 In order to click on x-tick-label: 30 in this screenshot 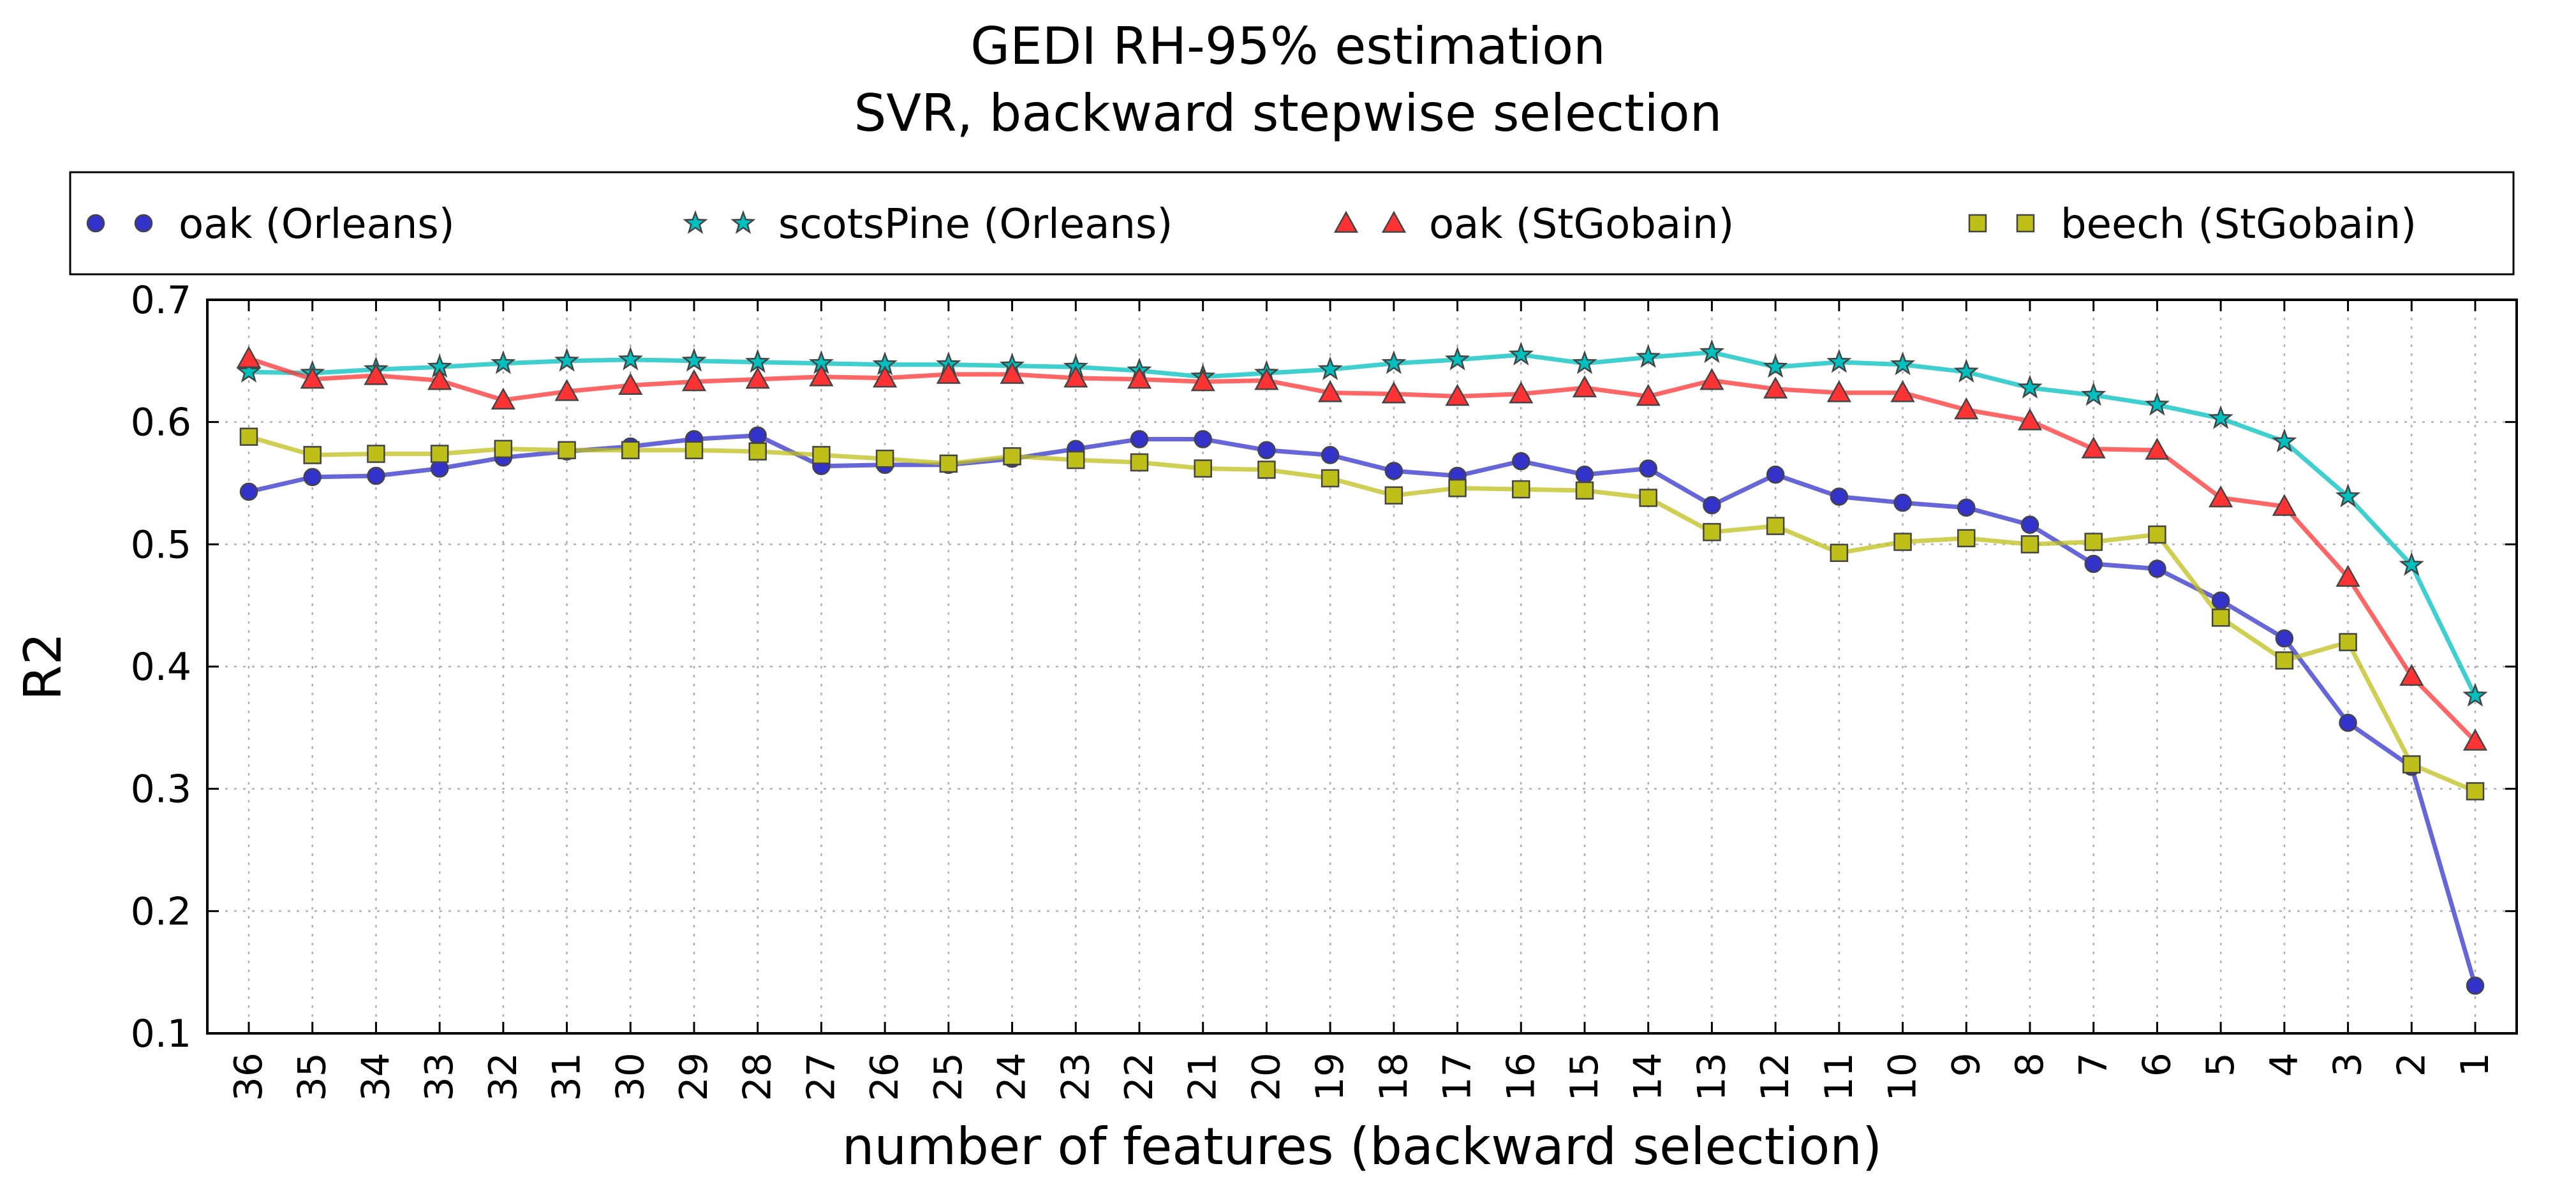, I will do `click(630, 1076)`.